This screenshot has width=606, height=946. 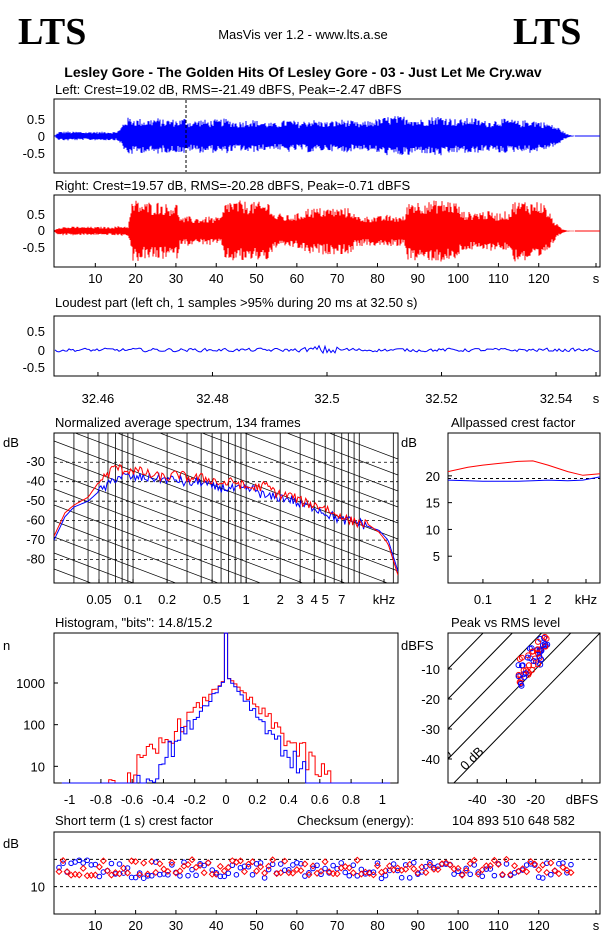 I want to click on right-ytick-neg: -0.5, so click(x=34, y=247).